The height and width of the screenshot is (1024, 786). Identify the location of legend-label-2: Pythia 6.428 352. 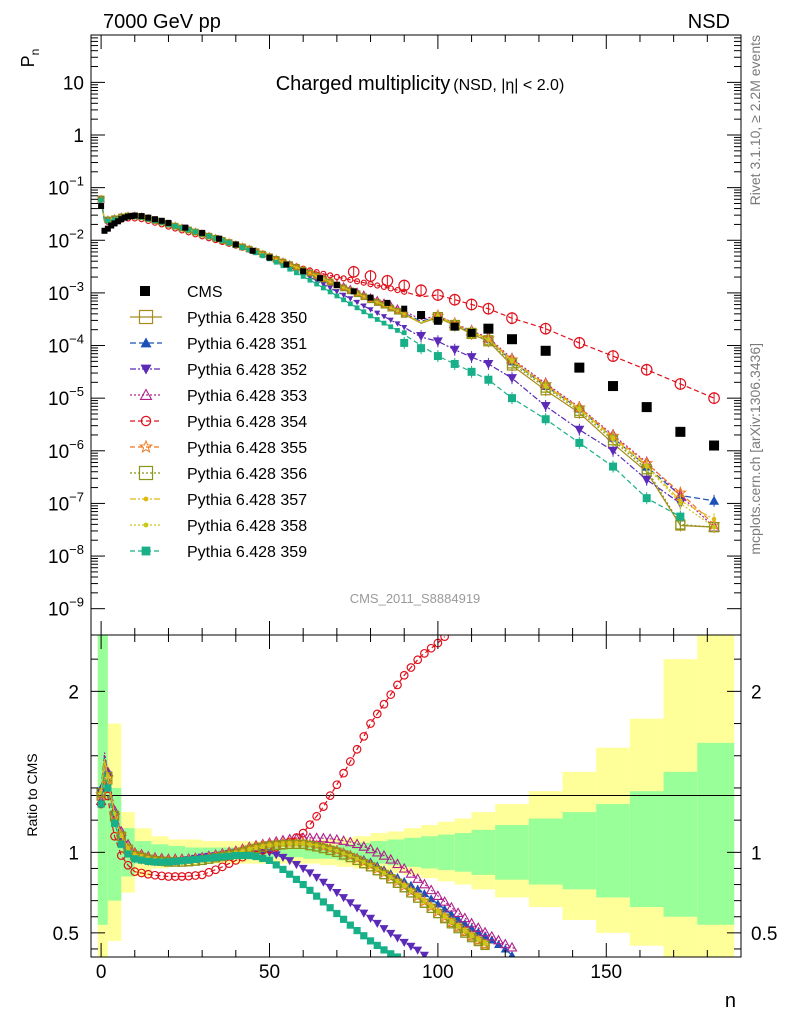
(247, 370).